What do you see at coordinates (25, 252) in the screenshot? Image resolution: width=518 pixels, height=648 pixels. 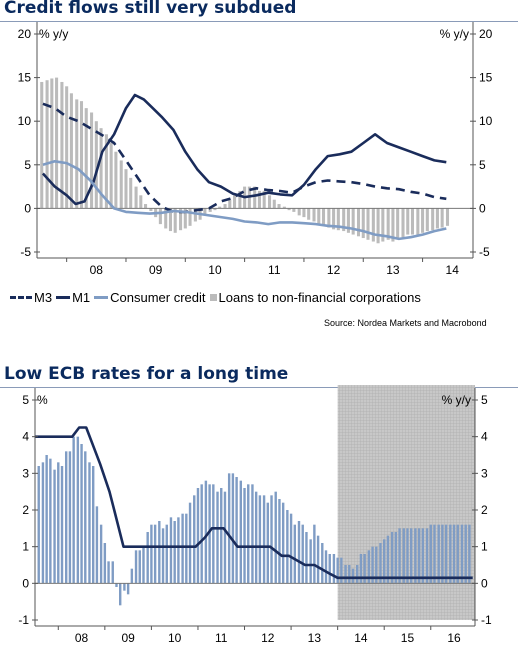 I see `c1-ytick-label-left: -5` at bounding box center [25, 252].